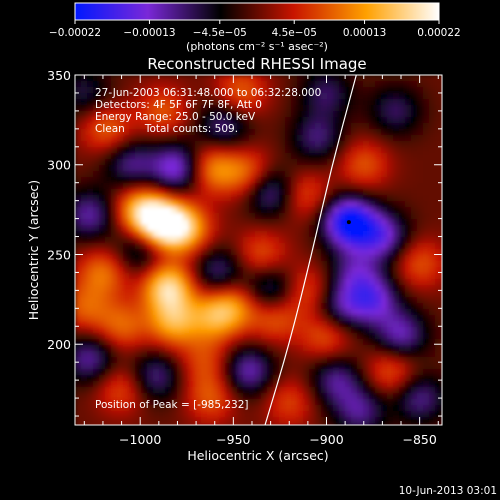  What do you see at coordinates (59, 165) in the screenshot?
I see `y-tick-label: 300` at bounding box center [59, 165].